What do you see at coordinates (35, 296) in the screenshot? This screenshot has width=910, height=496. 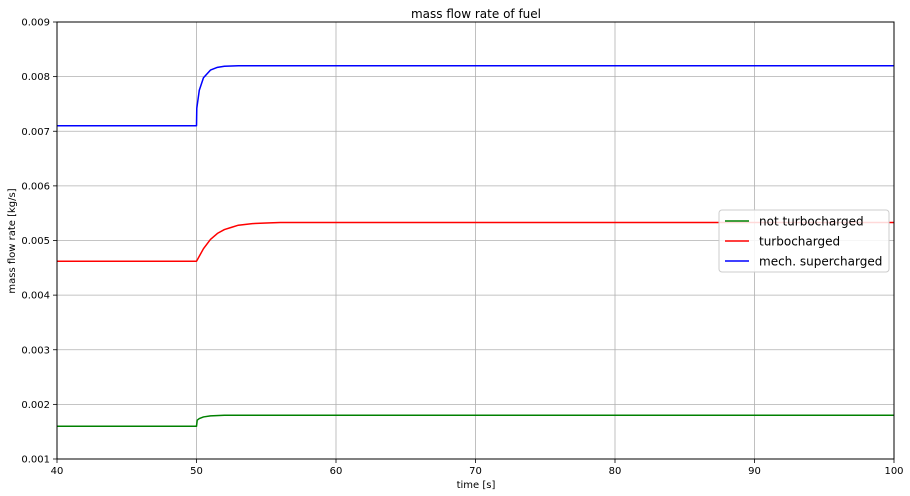 I see `y-tick-label: 0.004` at bounding box center [35, 296].